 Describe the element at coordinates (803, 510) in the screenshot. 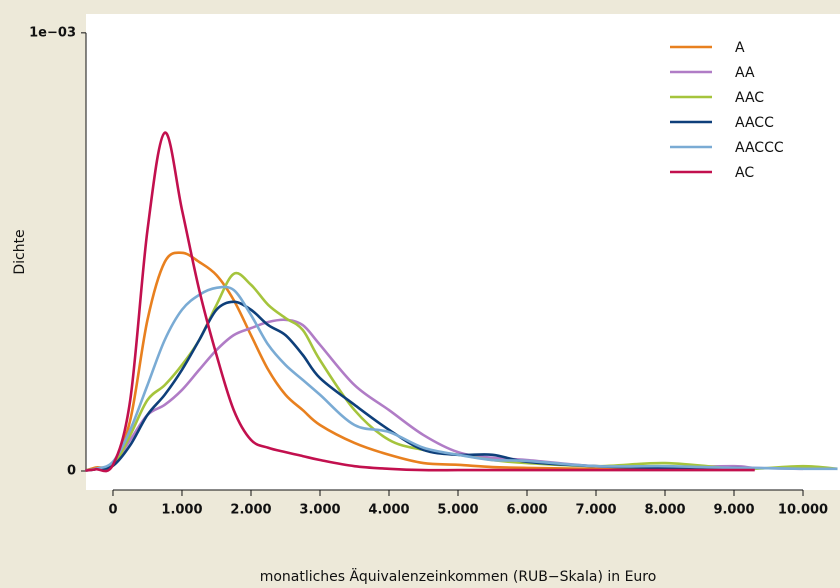

I see `x-tick-label: 10.000` at that location.